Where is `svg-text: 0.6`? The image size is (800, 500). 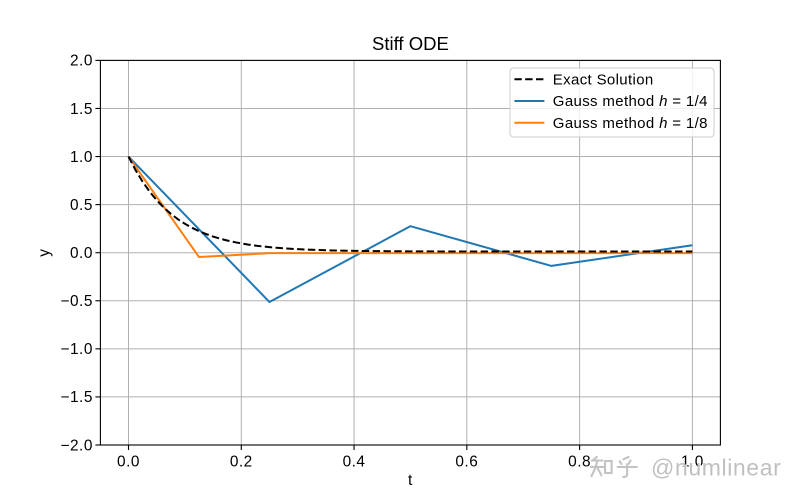
svg-text: 0.6 is located at coordinates (466, 461).